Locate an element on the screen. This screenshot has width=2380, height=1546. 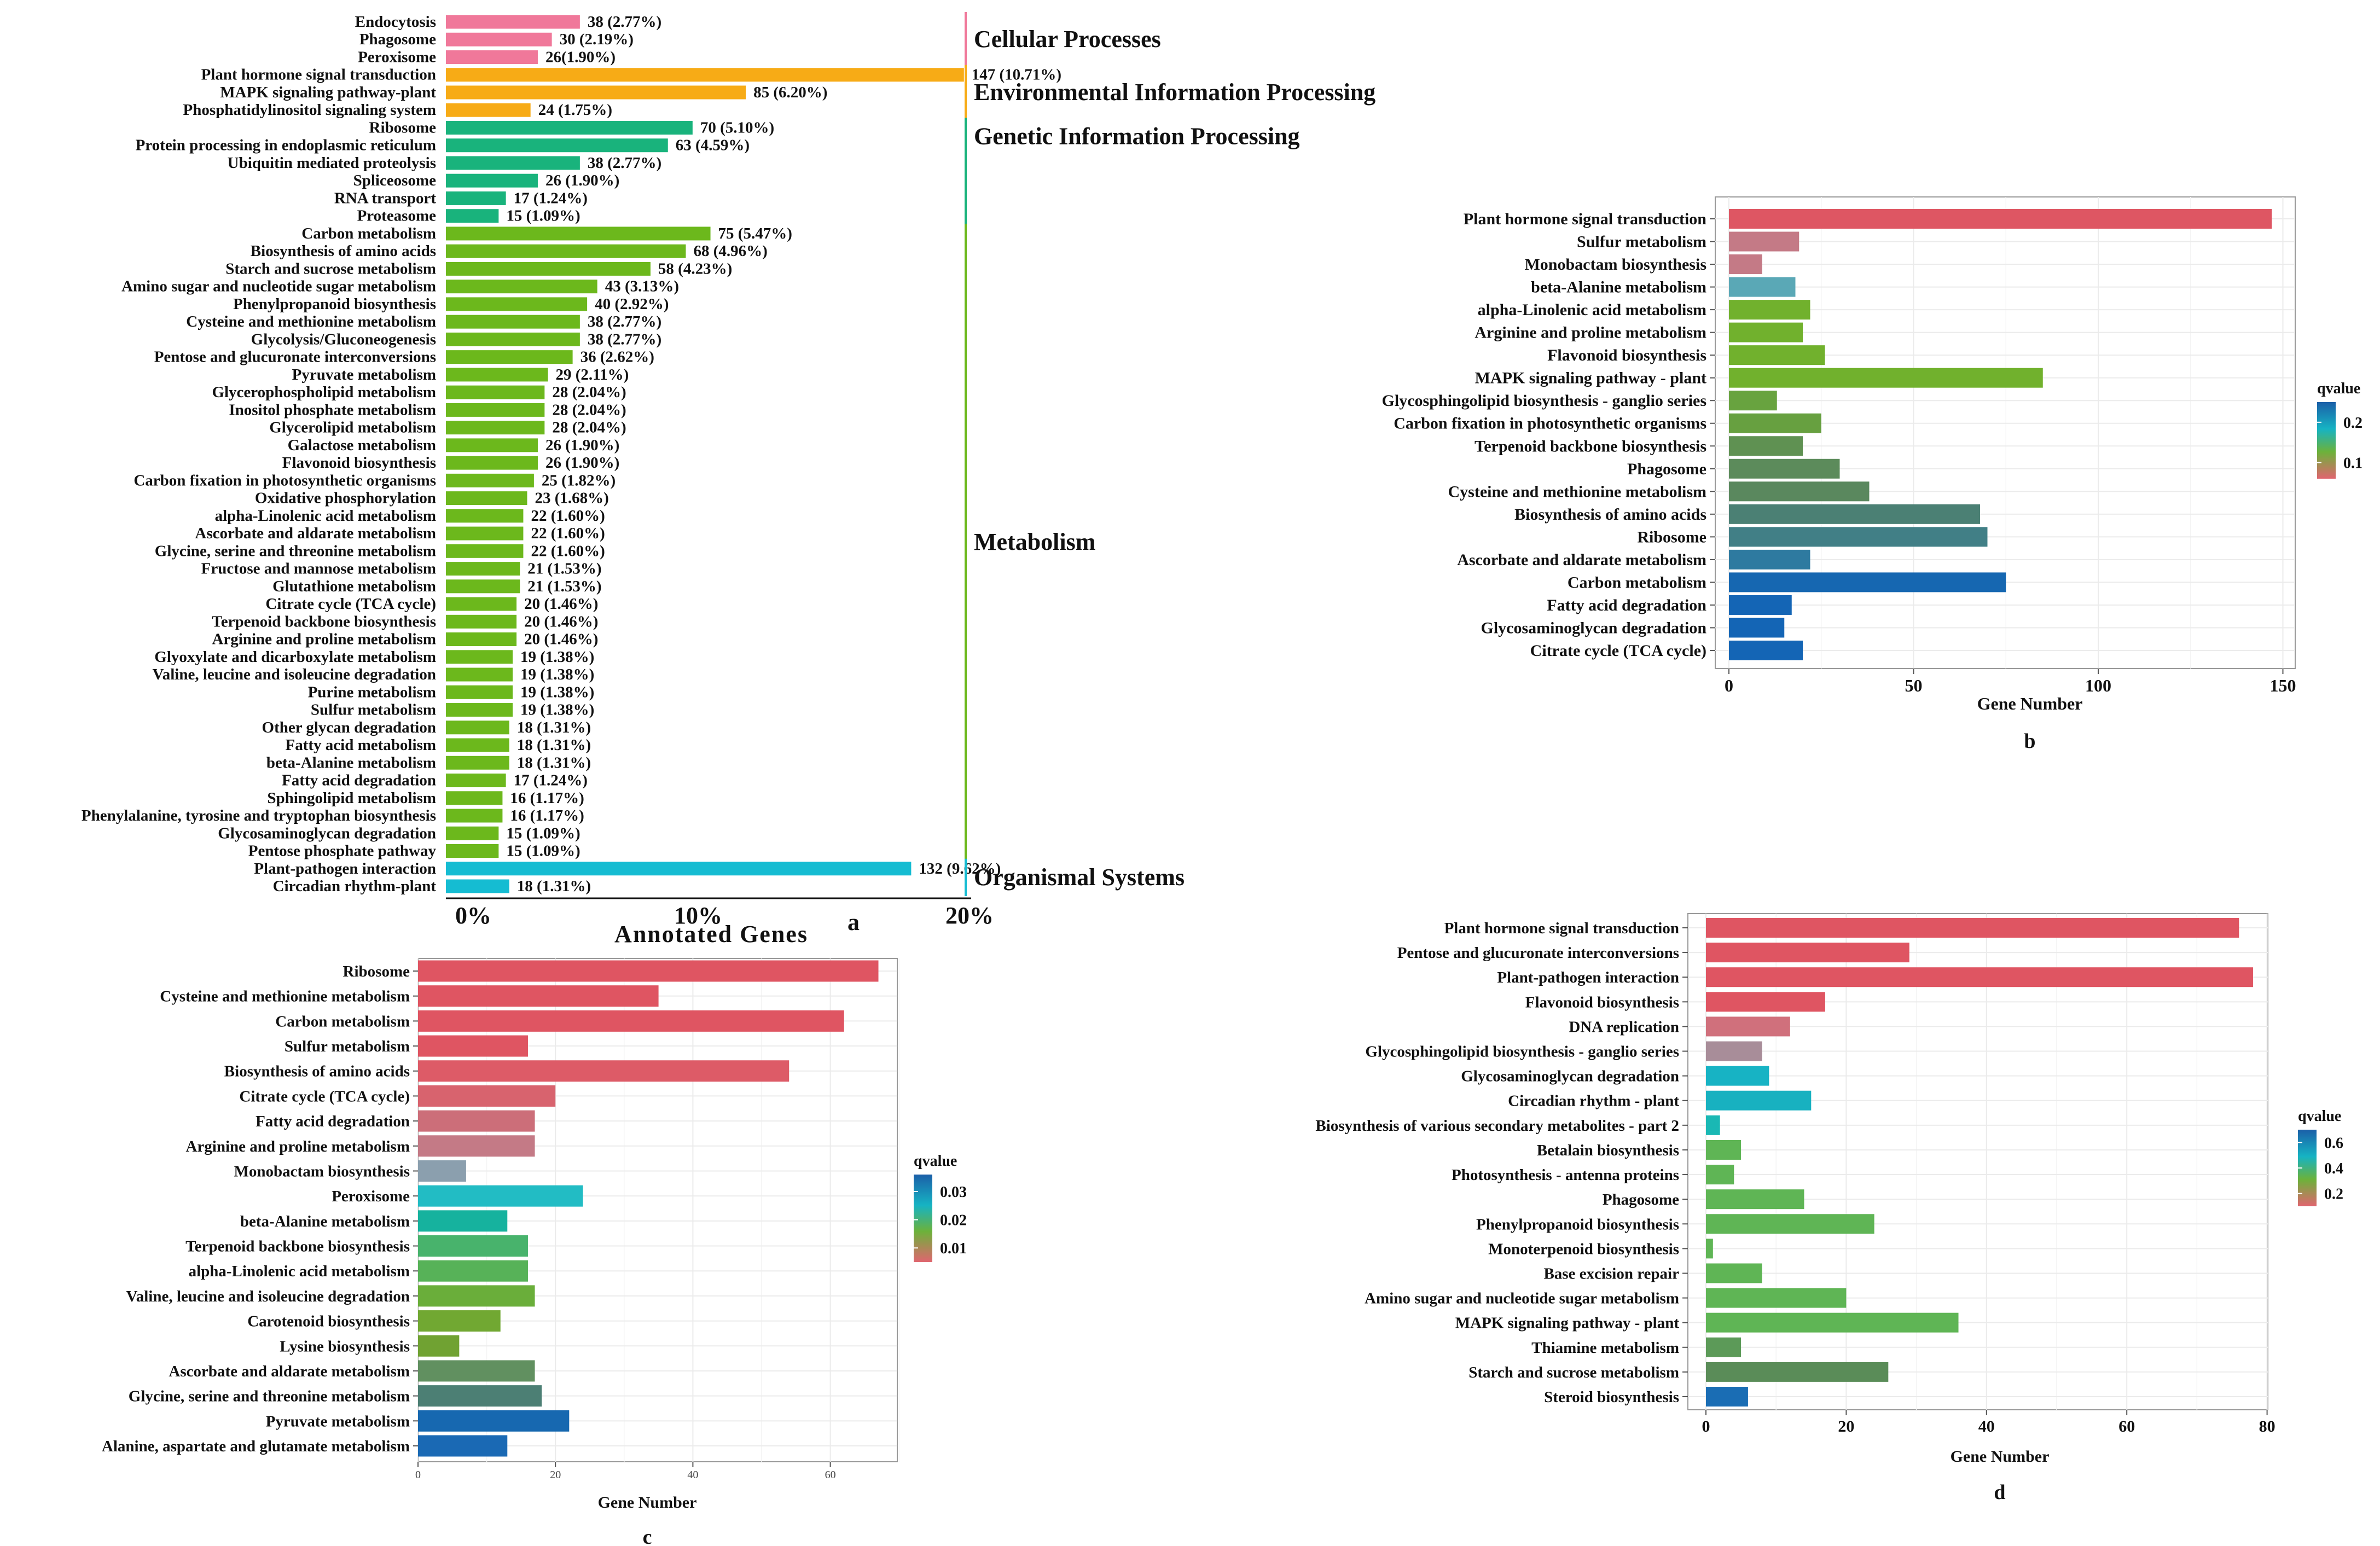
c-y-label-alpha-linolenic-acid-metabolism: alpha-Linolenic acid metabolism is located at coordinates (299, 1271).